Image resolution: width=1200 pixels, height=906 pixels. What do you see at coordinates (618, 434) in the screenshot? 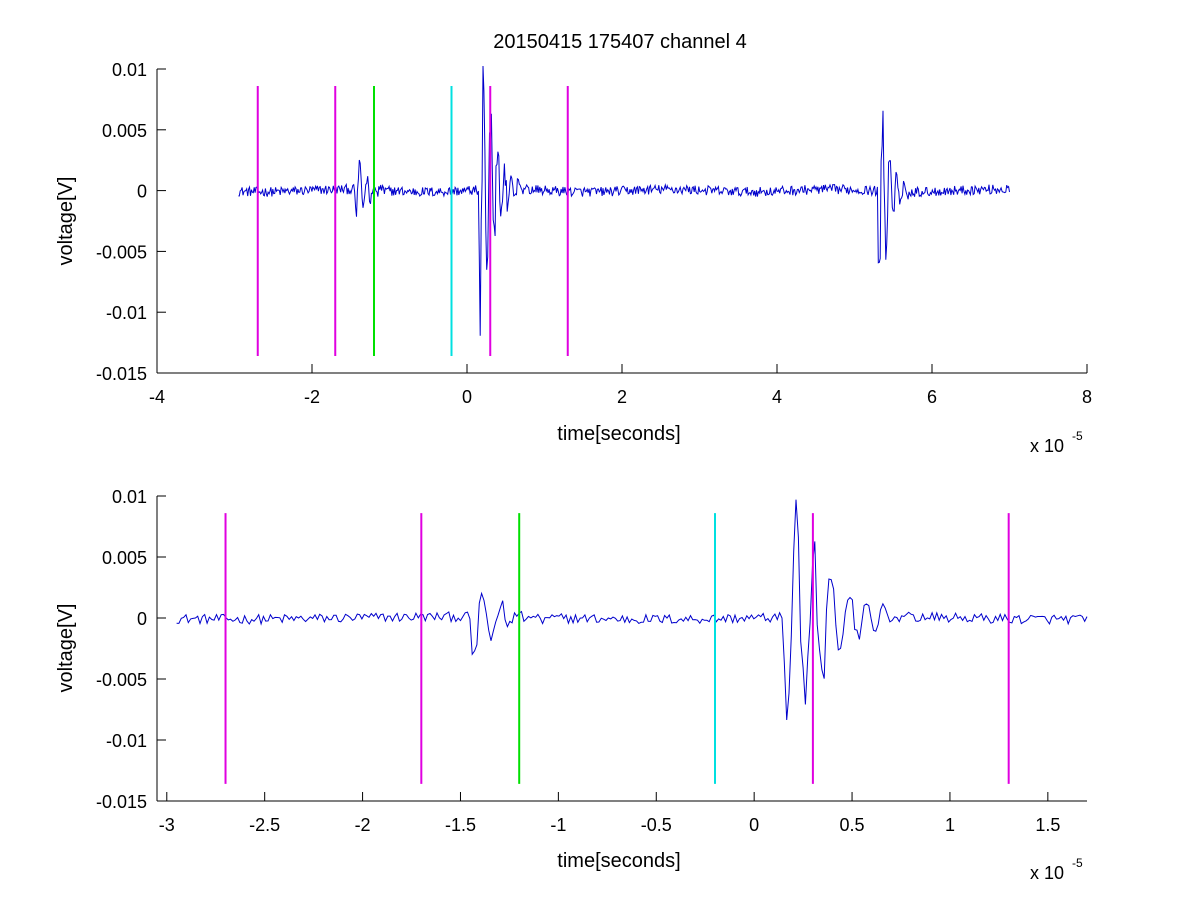
I see `top-x-axis-label: time[seconds]` at bounding box center [618, 434].